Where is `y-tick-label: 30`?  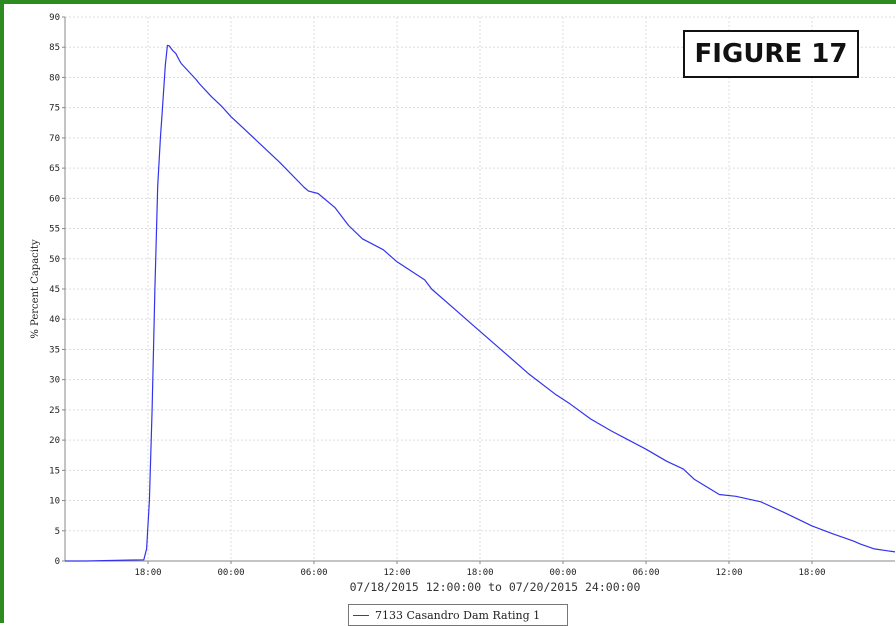
y-tick-label: 30 is located at coordinates (54, 381).